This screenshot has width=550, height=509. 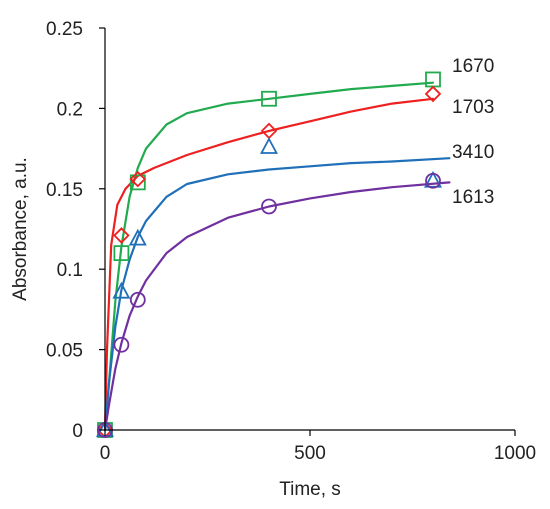 What do you see at coordinates (310, 453) in the screenshot?
I see `x-tick-label: 500` at bounding box center [310, 453].